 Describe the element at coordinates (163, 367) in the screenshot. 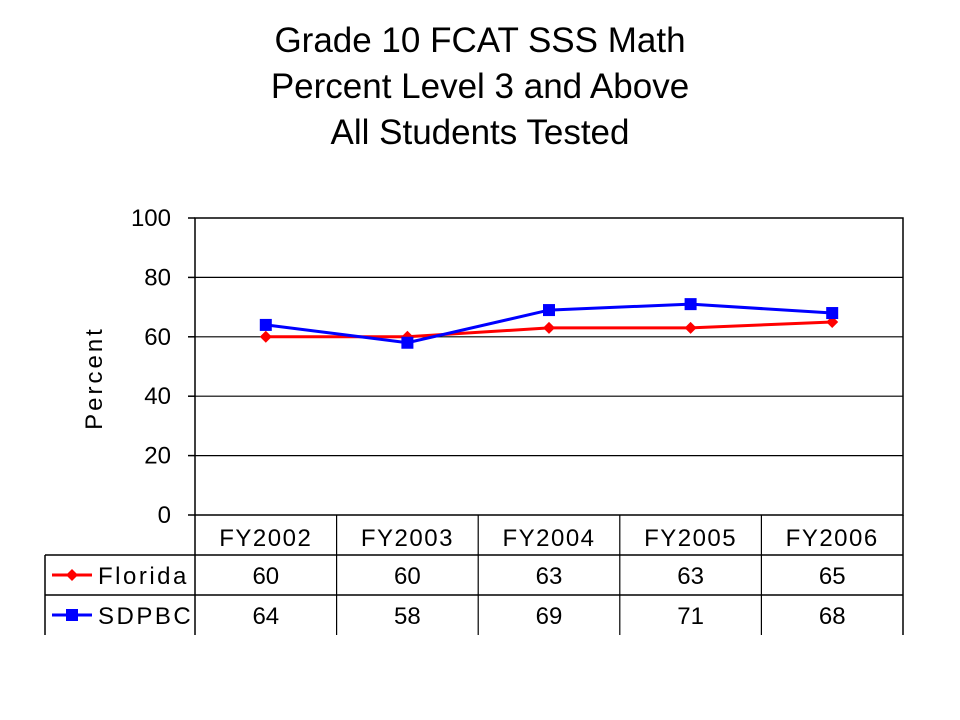

I see `y-axis: 0 20 40 60 80 100` at that location.